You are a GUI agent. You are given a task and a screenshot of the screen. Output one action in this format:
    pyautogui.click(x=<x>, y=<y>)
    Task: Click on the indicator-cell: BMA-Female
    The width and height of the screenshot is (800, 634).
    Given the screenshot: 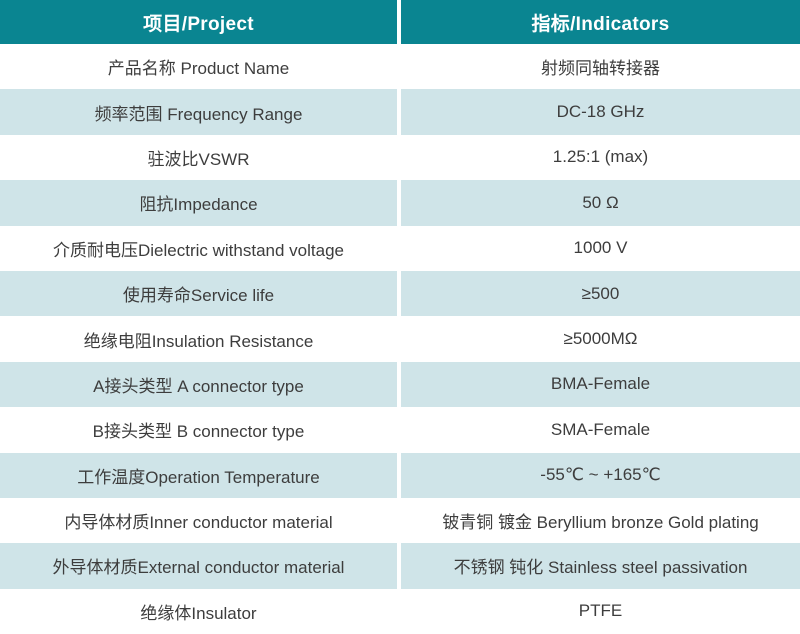 What is the action you would take?
    pyautogui.click(x=600, y=384)
    